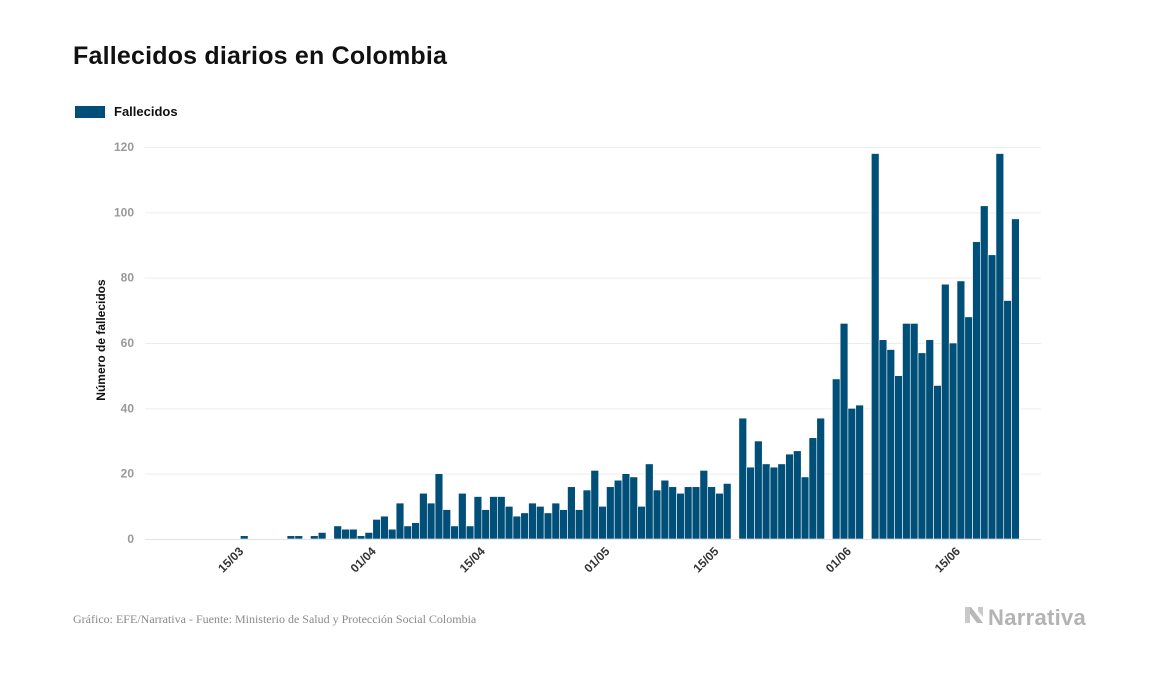 The height and width of the screenshot is (674, 1157). Describe the element at coordinates (974, 617) in the screenshot. I see `narrativa-logo-icon` at that location.